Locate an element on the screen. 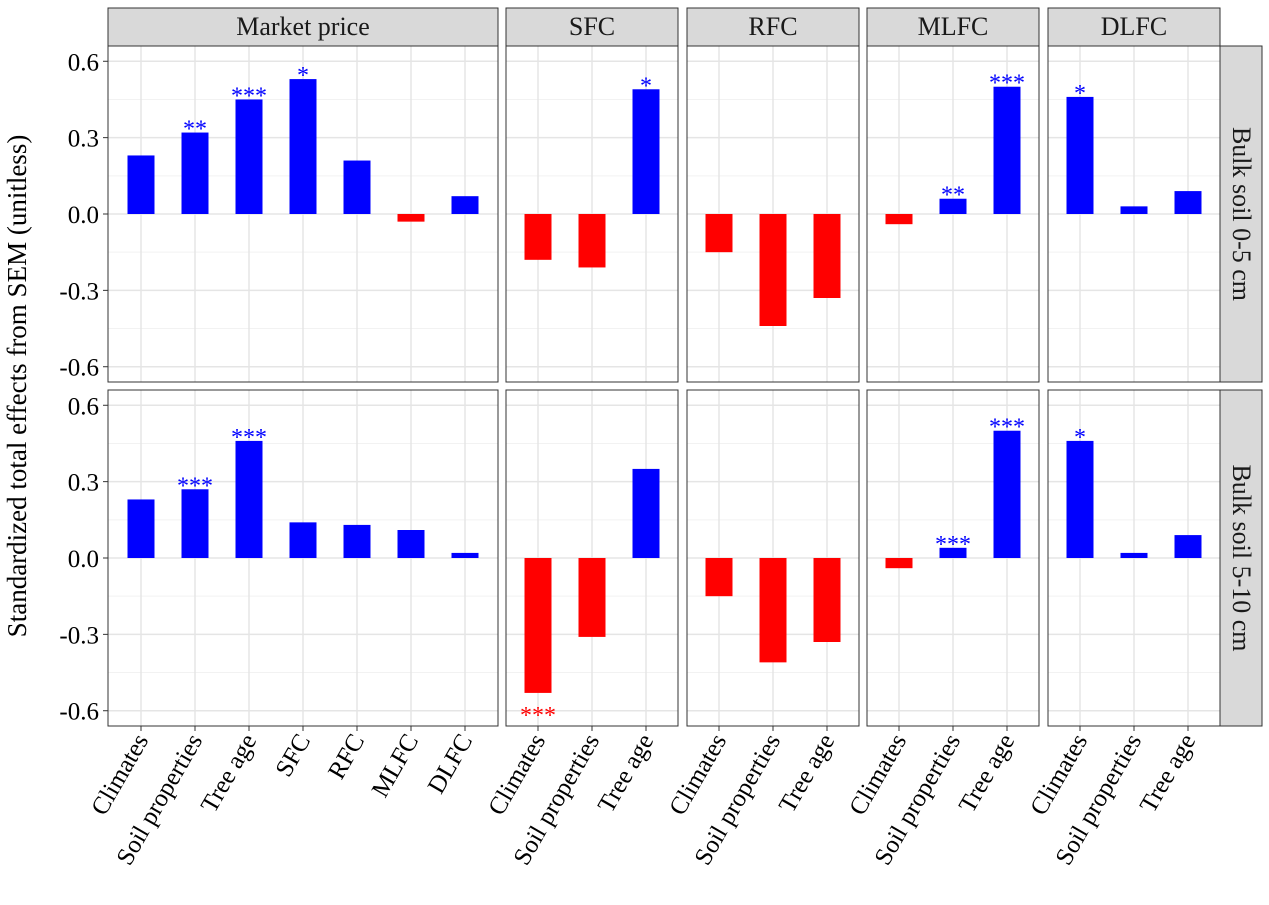  facet-strip-label: SFC is located at coordinates (592, 26).